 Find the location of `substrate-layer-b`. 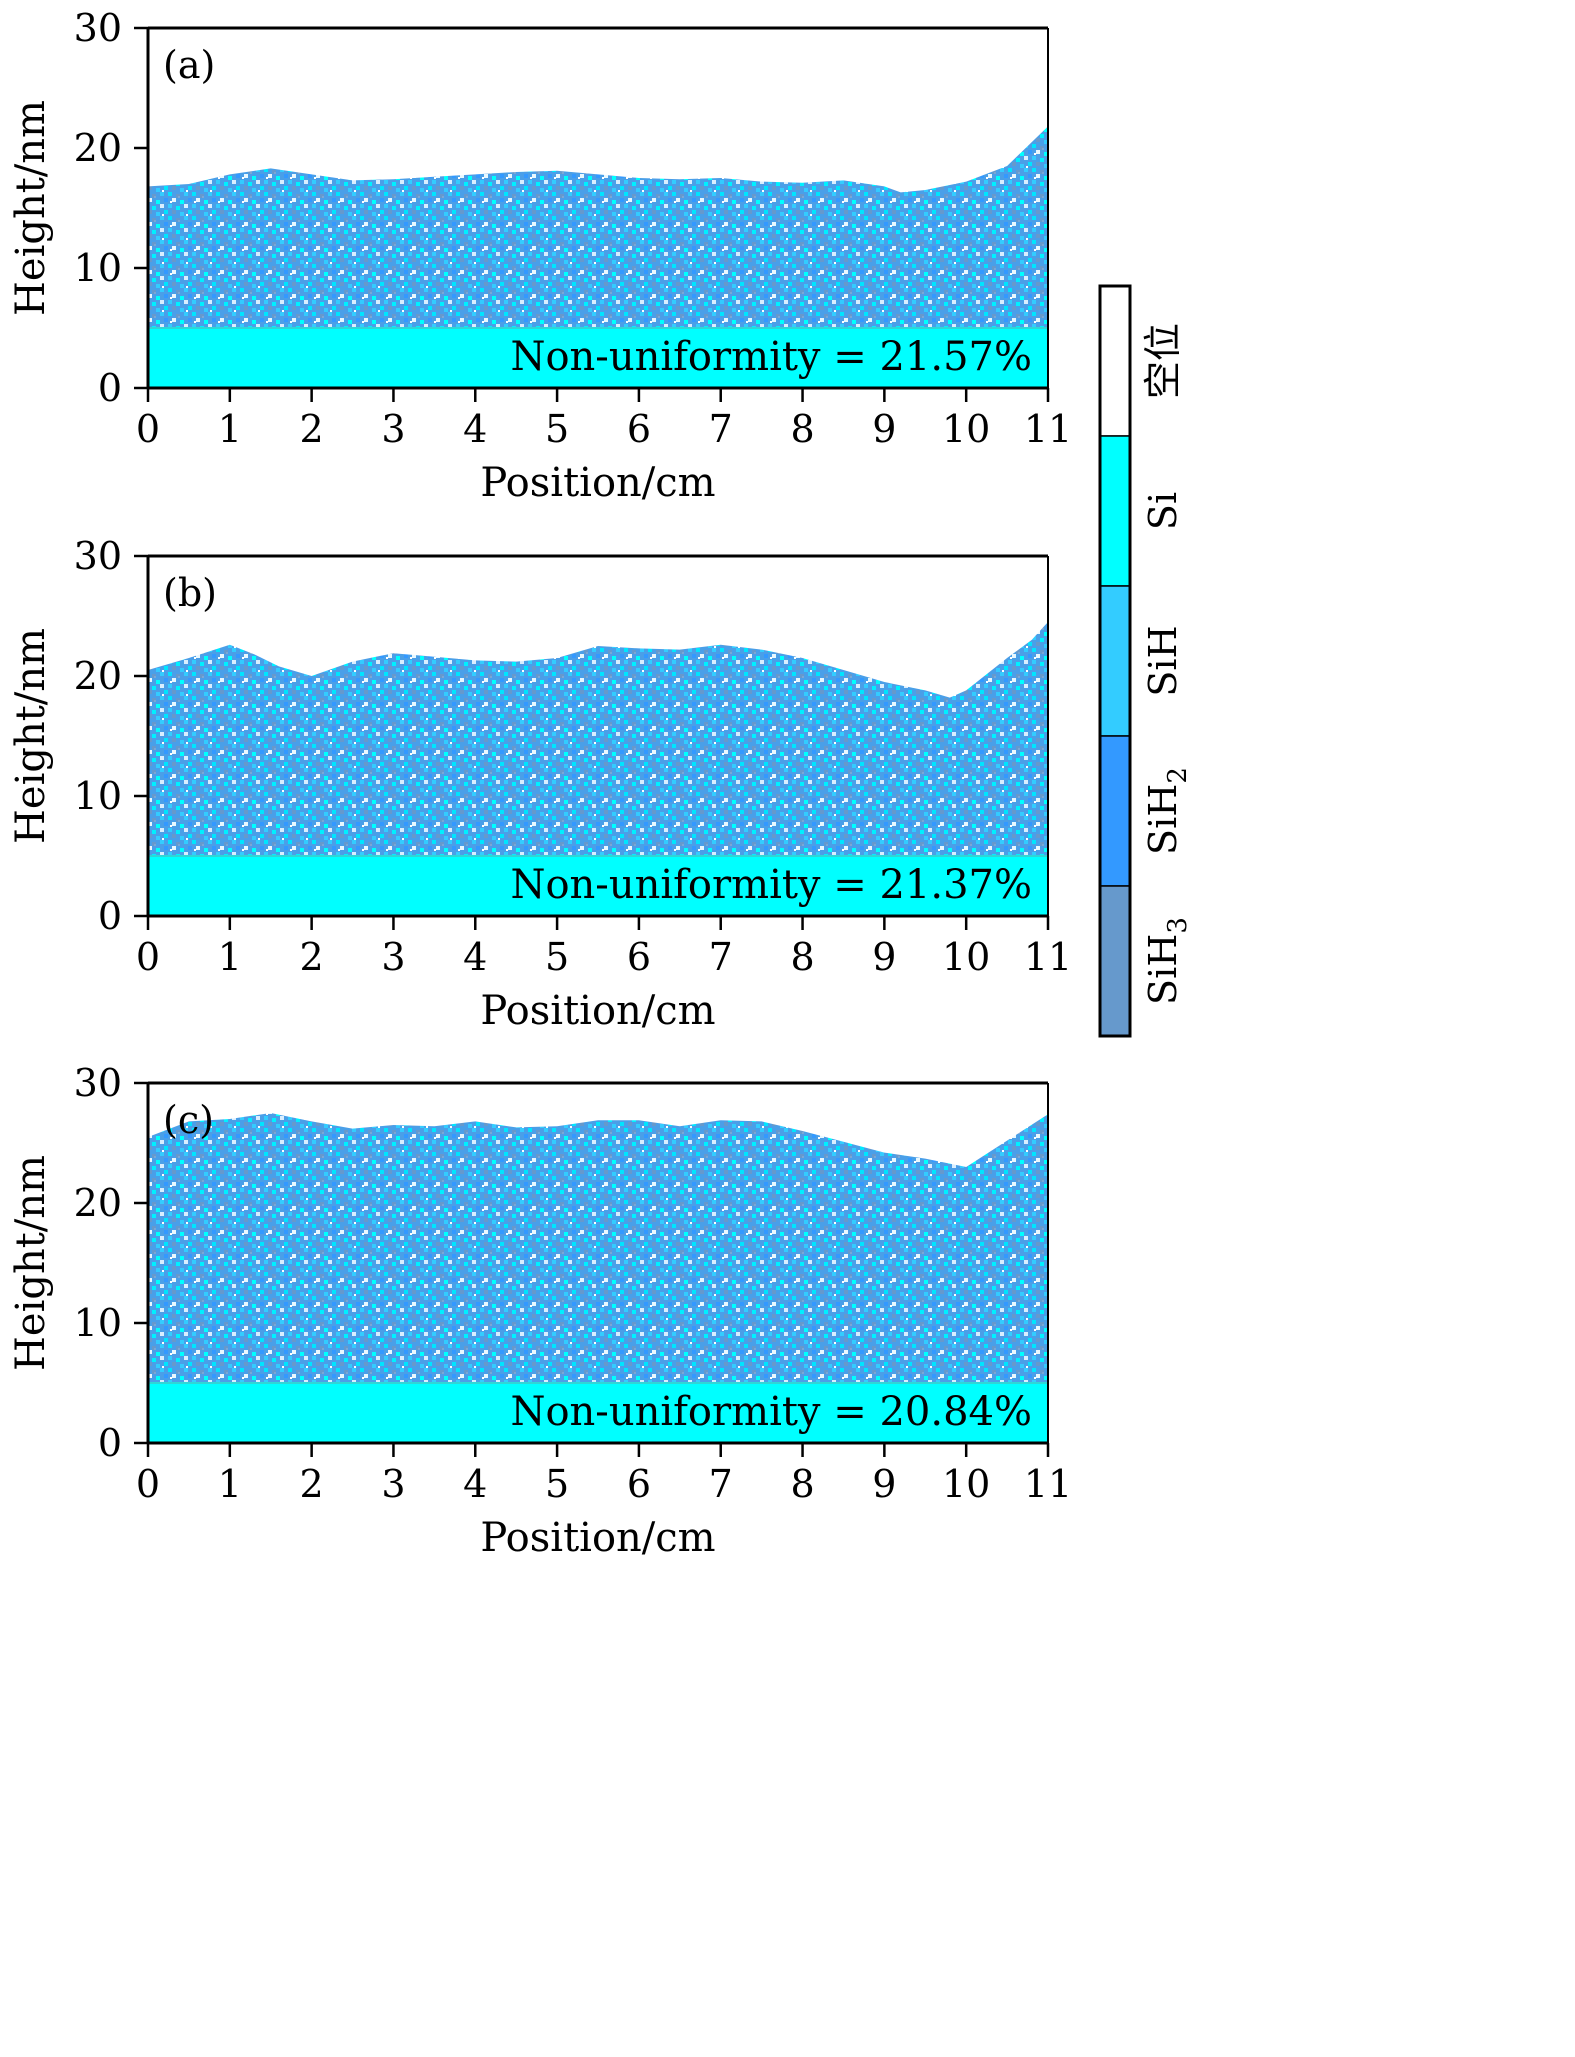

substrate-layer-b is located at coordinates (598, 886).